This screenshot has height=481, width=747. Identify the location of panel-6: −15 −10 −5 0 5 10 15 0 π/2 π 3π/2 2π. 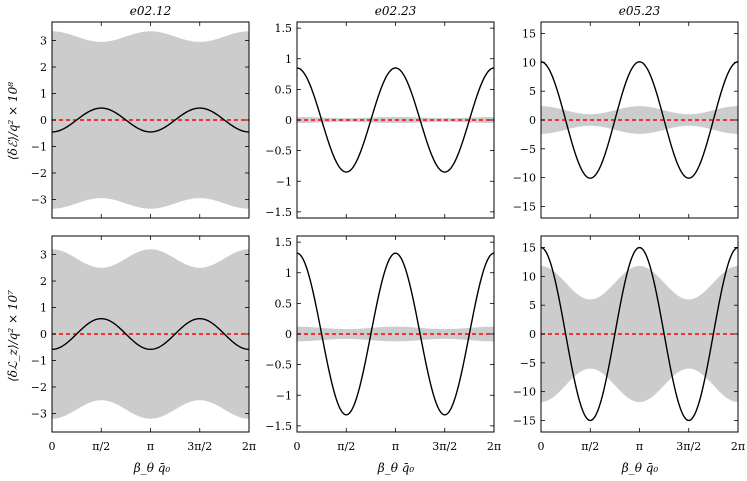
(629, 344).